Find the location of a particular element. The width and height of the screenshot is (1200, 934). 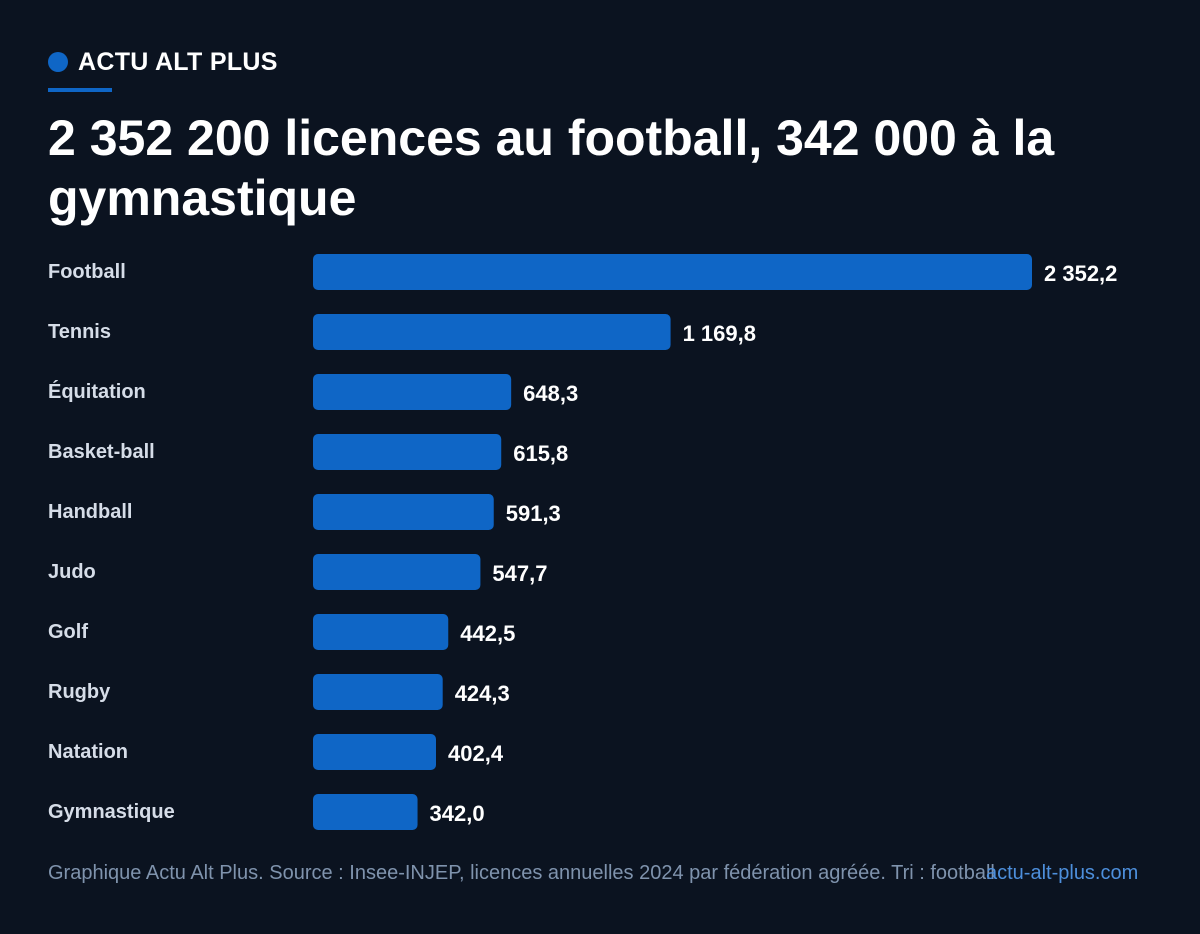

value-label: 442,5 is located at coordinates (487, 633).